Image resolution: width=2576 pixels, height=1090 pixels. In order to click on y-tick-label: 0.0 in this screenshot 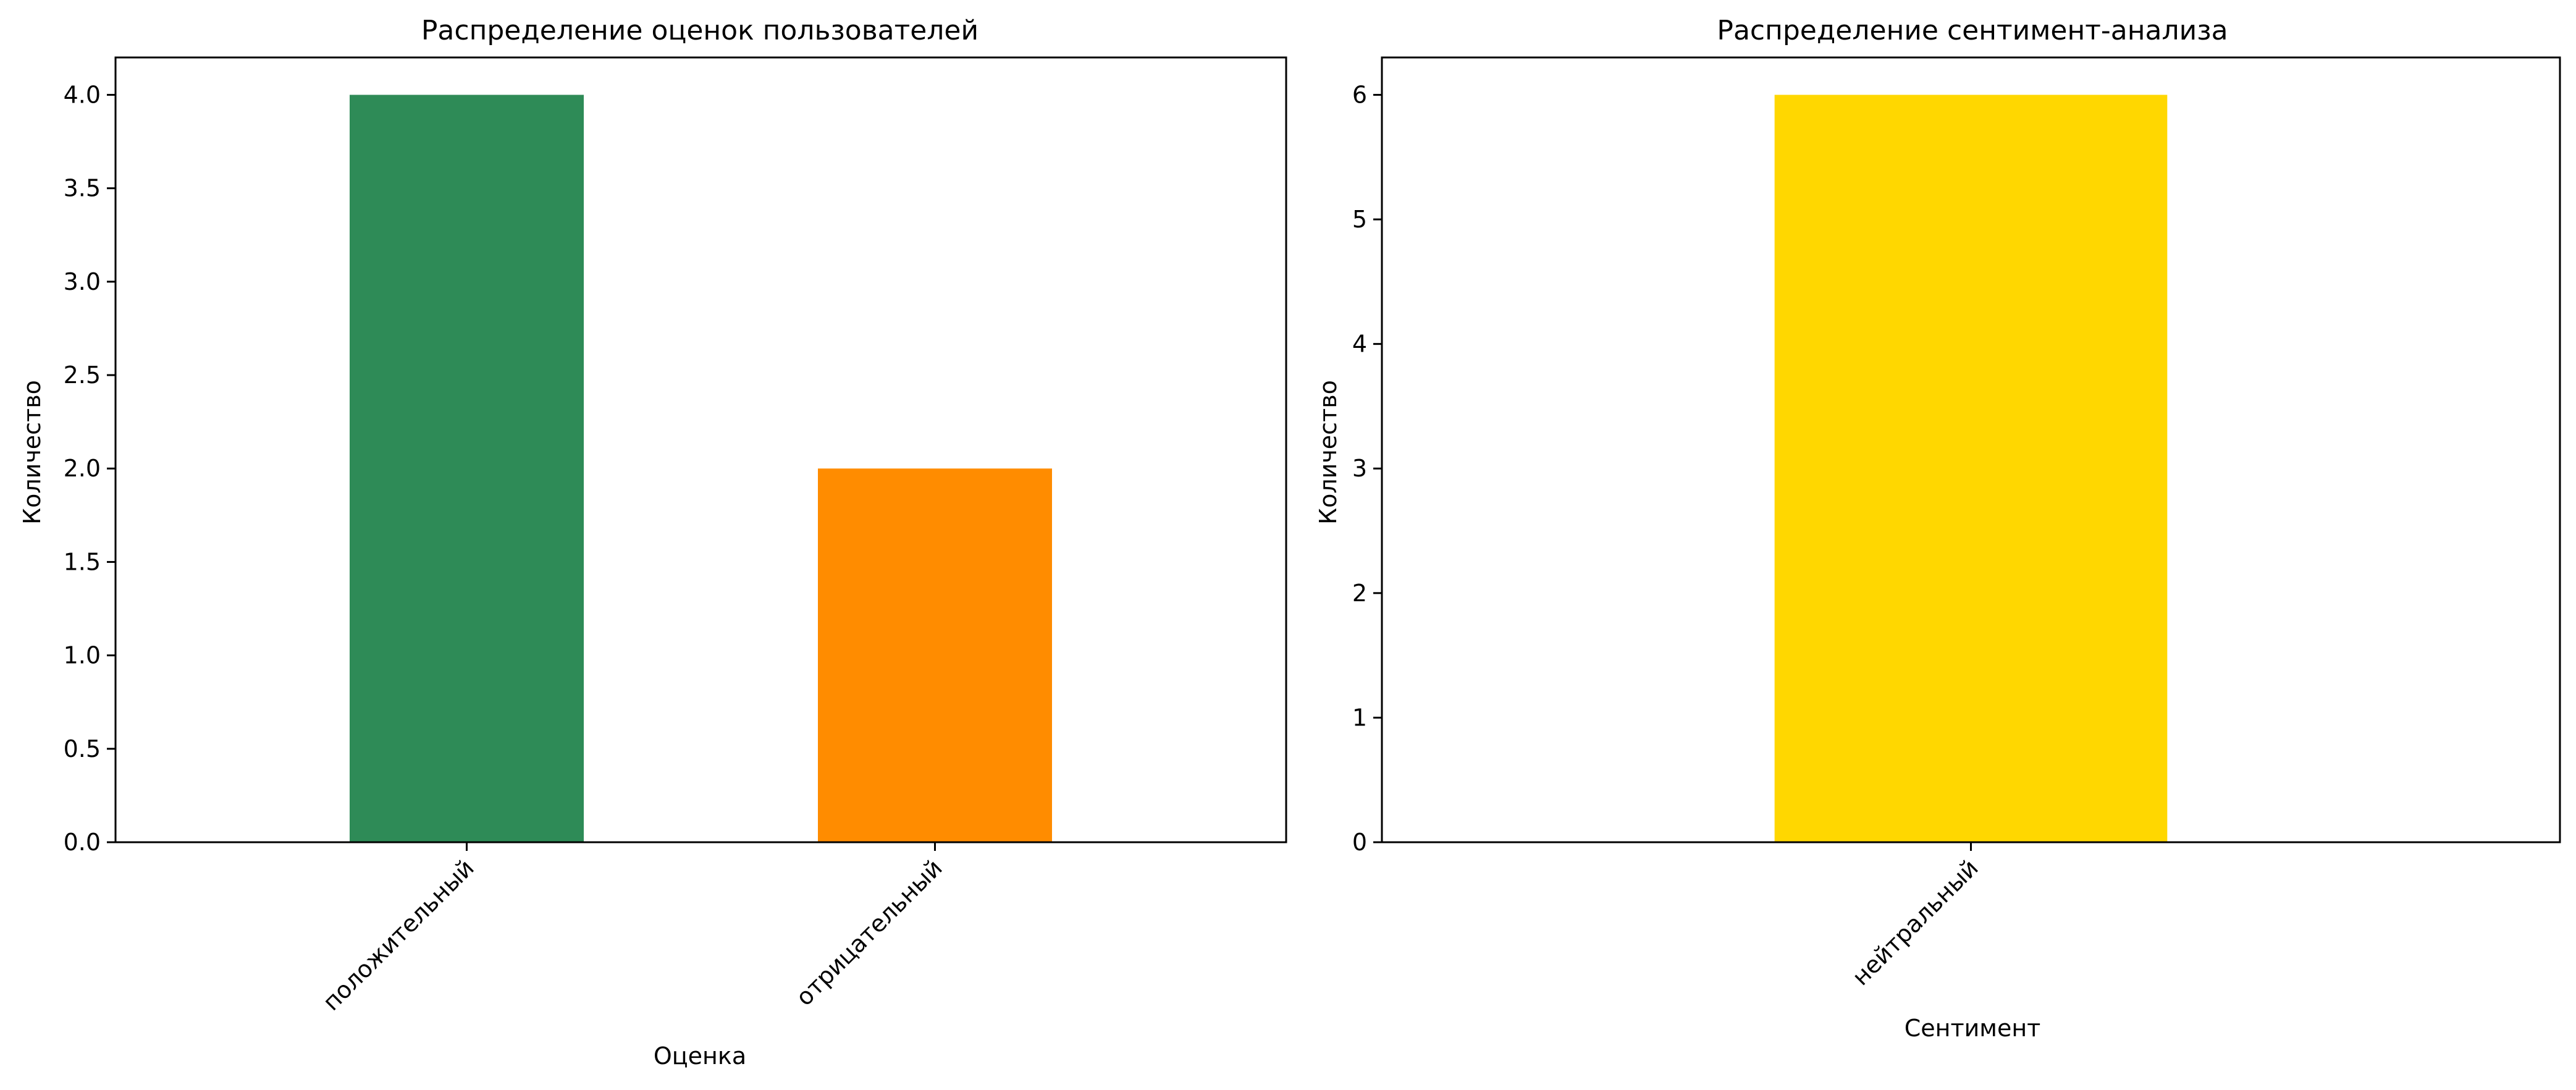, I will do `click(82, 842)`.